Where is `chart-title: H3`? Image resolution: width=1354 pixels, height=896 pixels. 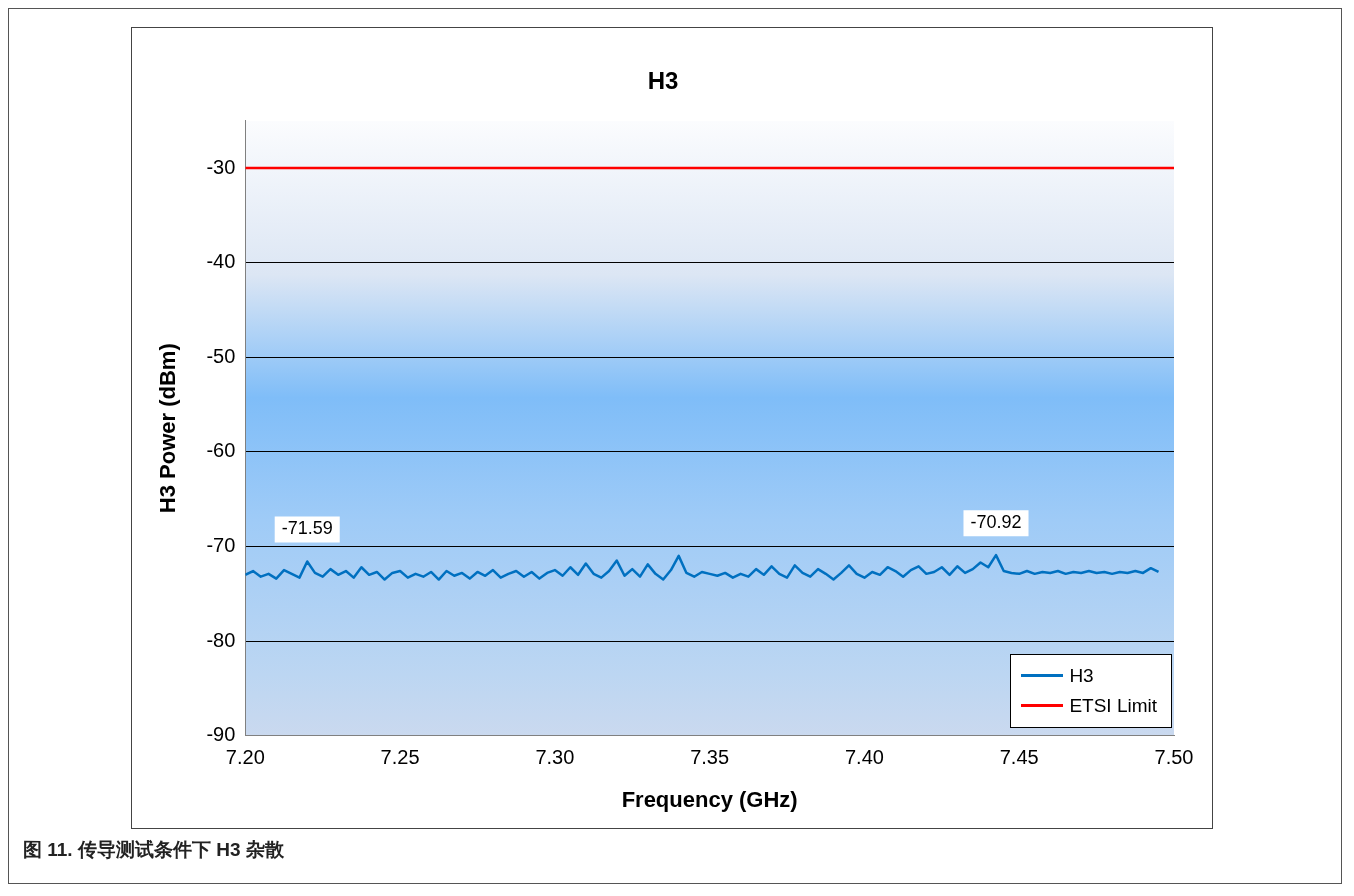 chart-title: H3 is located at coordinates (663, 81).